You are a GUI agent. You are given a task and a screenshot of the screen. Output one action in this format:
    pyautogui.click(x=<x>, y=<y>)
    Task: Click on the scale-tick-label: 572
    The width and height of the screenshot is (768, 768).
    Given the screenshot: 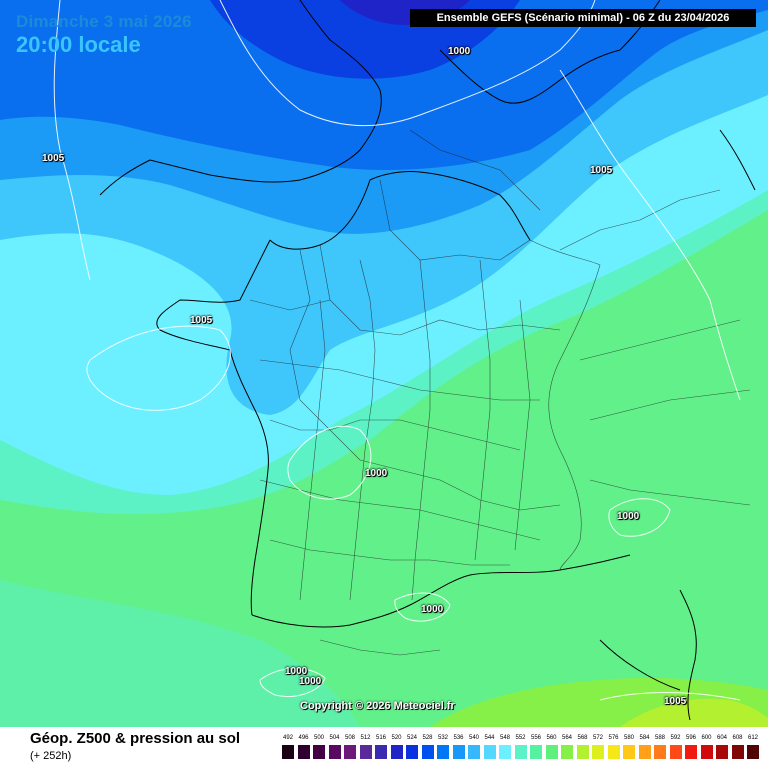 What is the action you would take?
    pyautogui.click(x=597, y=738)
    